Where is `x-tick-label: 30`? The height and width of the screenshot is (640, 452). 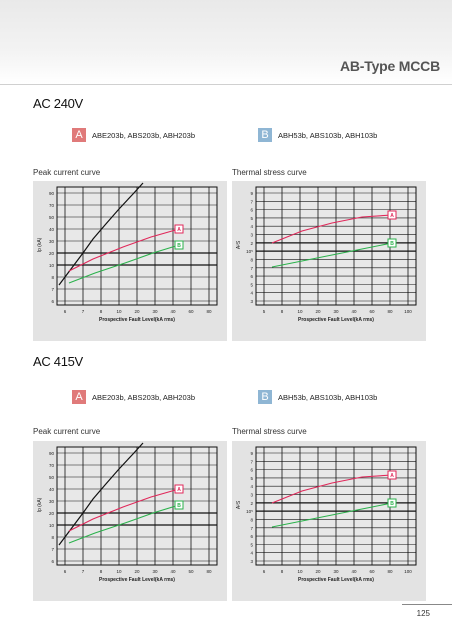
x-tick-label: 30 is located at coordinates (336, 311).